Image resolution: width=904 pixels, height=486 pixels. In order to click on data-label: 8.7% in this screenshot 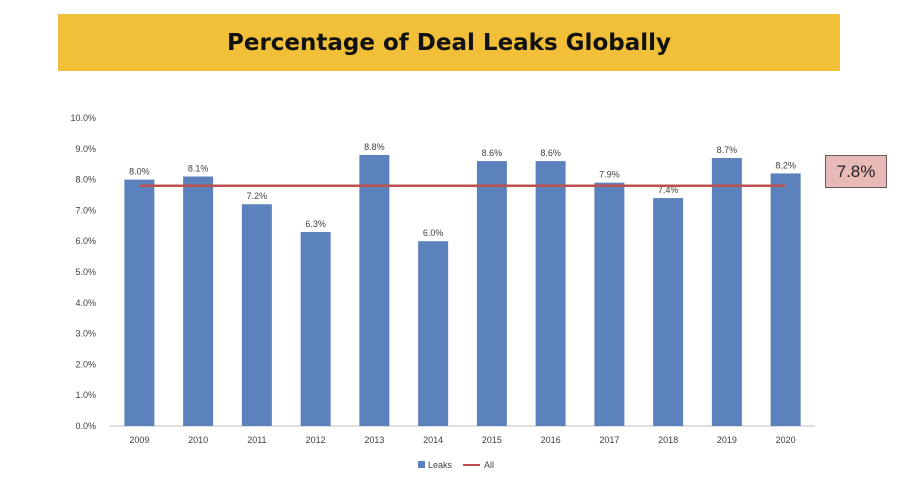, I will do `click(727, 150)`.